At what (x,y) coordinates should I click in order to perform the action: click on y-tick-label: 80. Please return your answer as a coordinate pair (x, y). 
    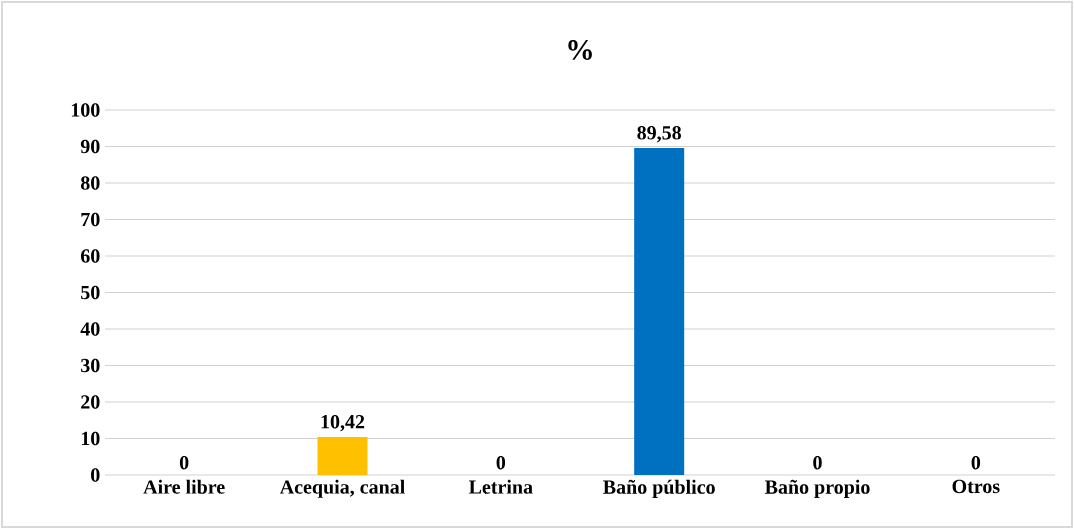
    Looking at the image, I should click on (90, 183).